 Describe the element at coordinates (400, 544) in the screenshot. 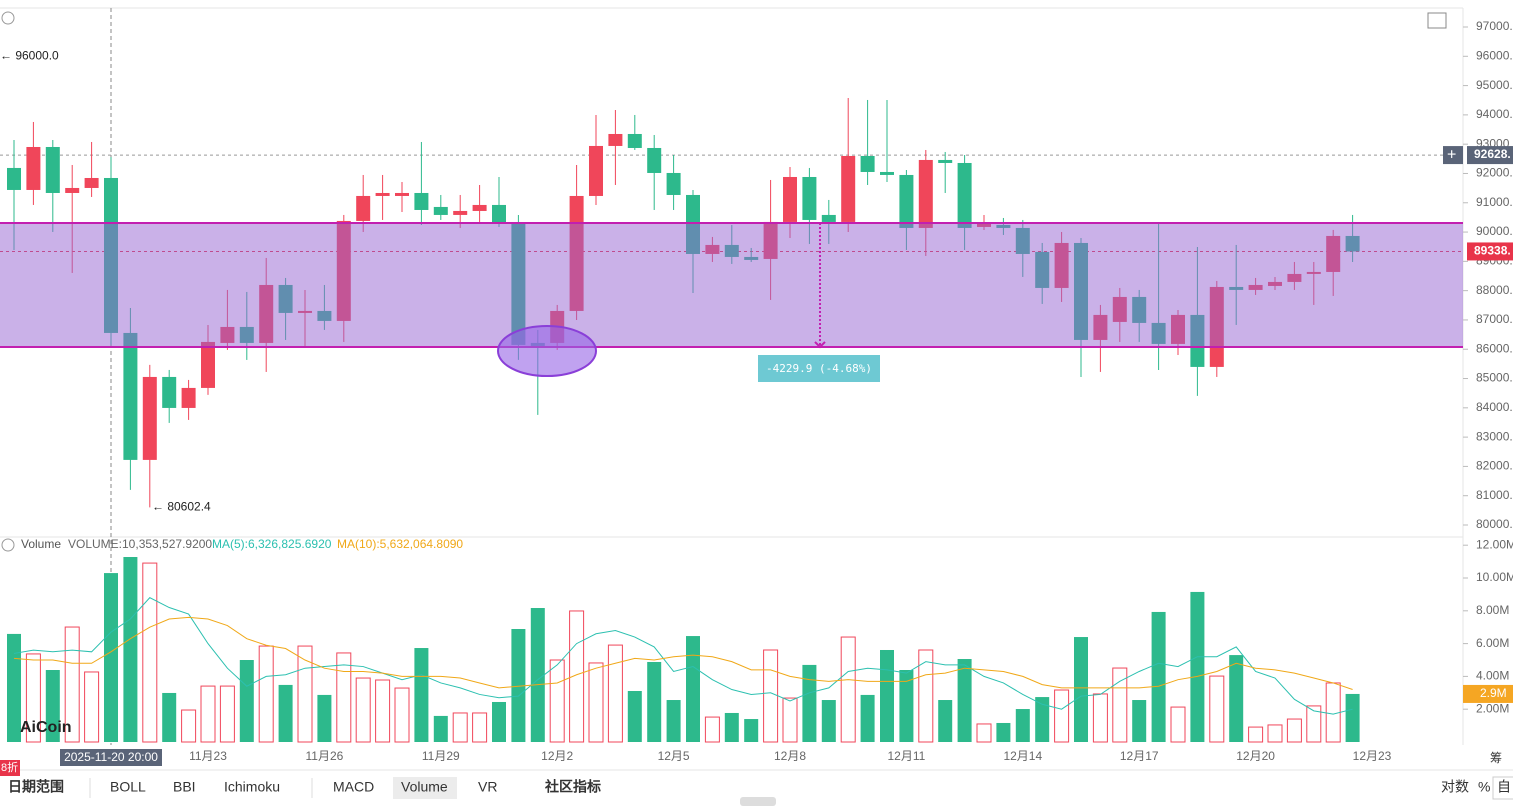

I see `legend-entry: MA(10):5,632,064.8090` at that location.